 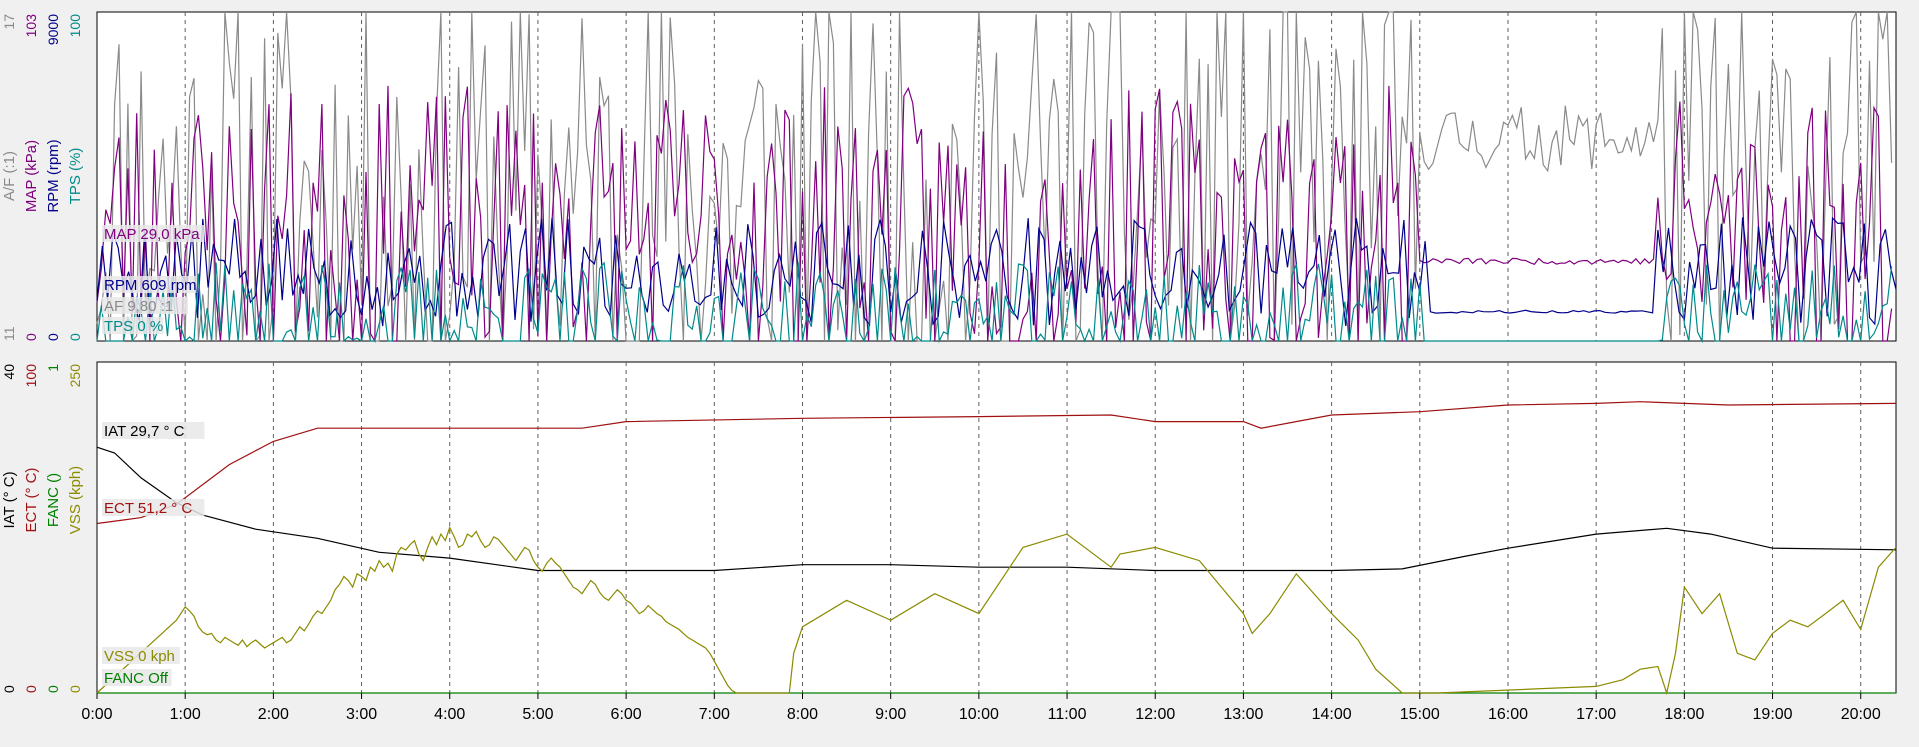 What do you see at coordinates (31, 26) in the screenshot?
I see `axis-top-tick-map-kpa: 103` at bounding box center [31, 26].